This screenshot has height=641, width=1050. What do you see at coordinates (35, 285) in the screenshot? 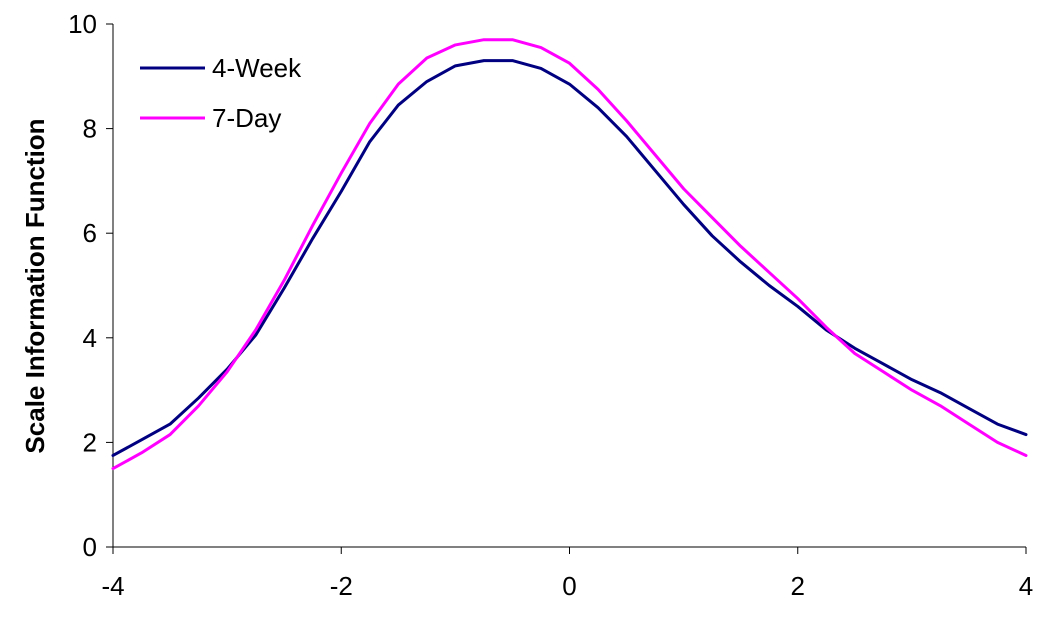
I see `y-axis-title: Scale Information Function` at bounding box center [35, 285].